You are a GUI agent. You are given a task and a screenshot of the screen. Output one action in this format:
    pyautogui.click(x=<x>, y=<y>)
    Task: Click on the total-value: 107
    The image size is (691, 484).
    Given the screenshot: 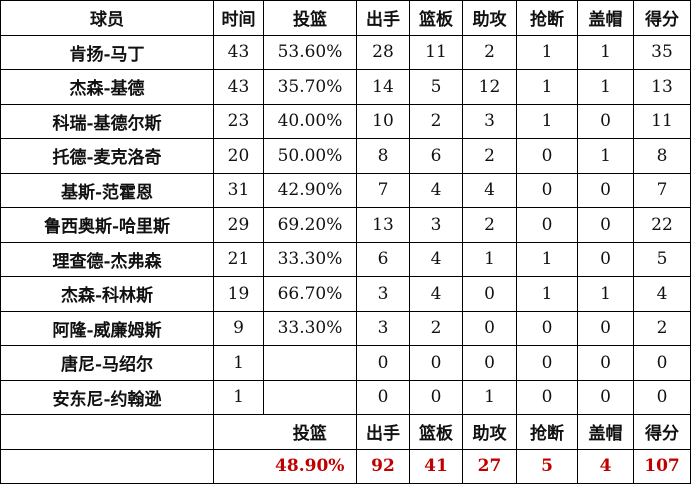 What is the action you would take?
    pyautogui.click(x=662, y=466)
    